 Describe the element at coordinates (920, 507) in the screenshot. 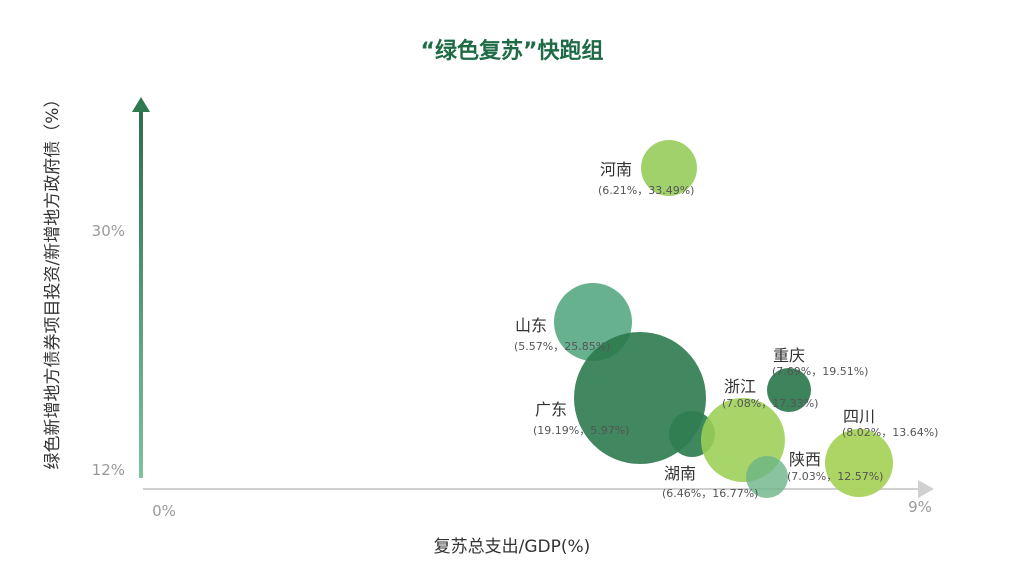

I see `x-tick-label-9: 9%` at that location.